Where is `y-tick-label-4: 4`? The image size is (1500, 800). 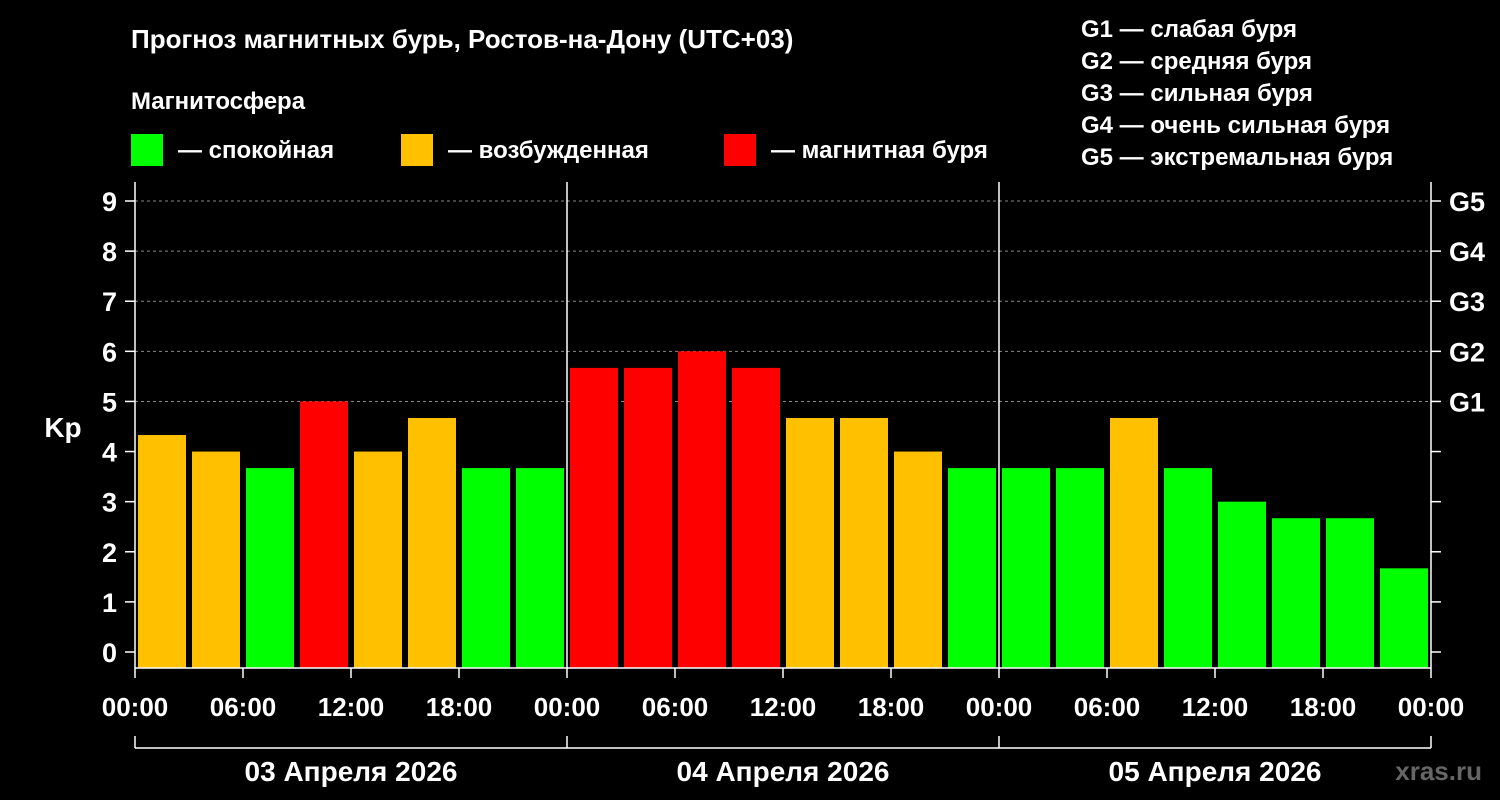 y-tick-label-4: 4 is located at coordinates (109, 453).